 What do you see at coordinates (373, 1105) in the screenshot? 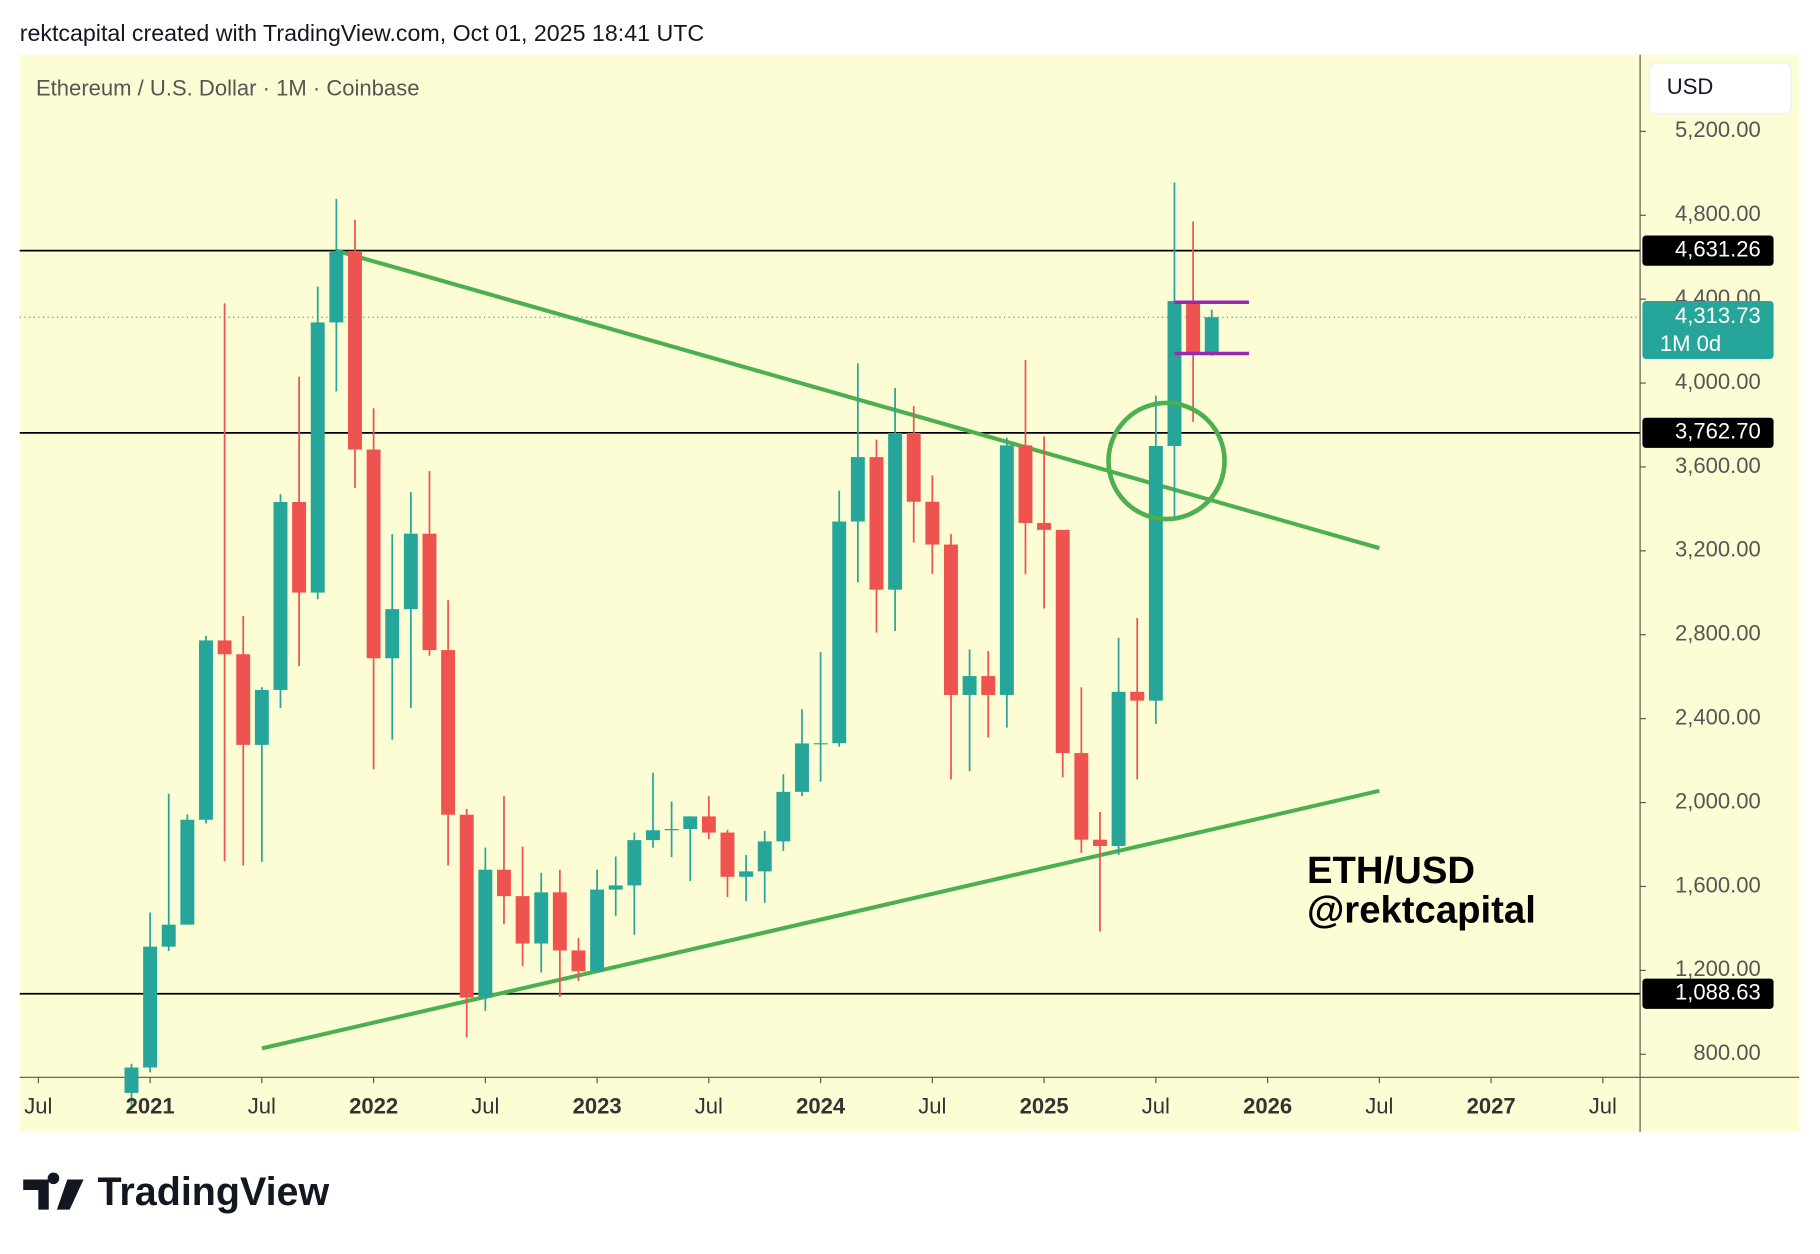
I see `x-tick-label: 2022` at bounding box center [373, 1105].